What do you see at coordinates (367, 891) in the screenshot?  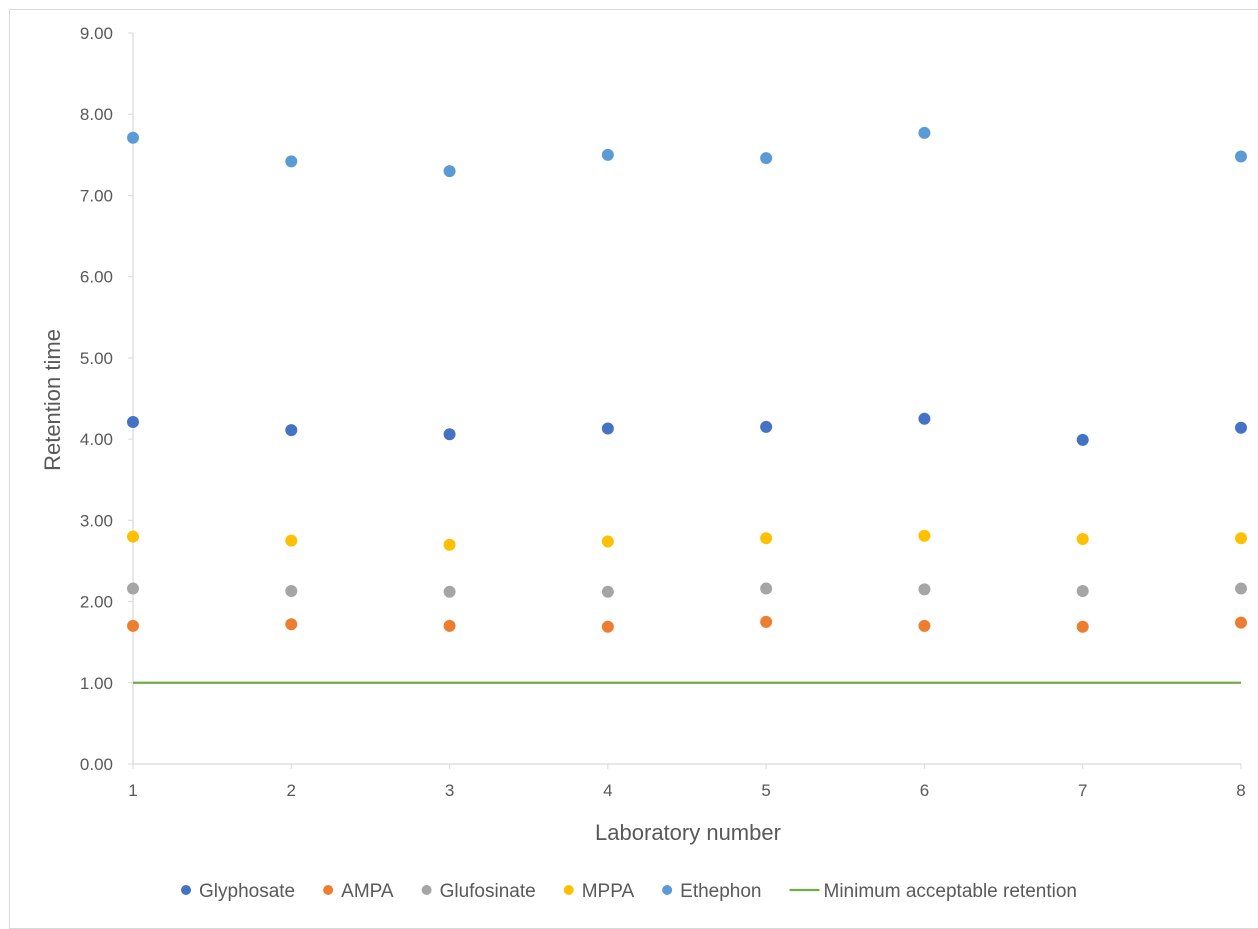 I see `legend-label: AMPA` at bounding box center [367, 891].